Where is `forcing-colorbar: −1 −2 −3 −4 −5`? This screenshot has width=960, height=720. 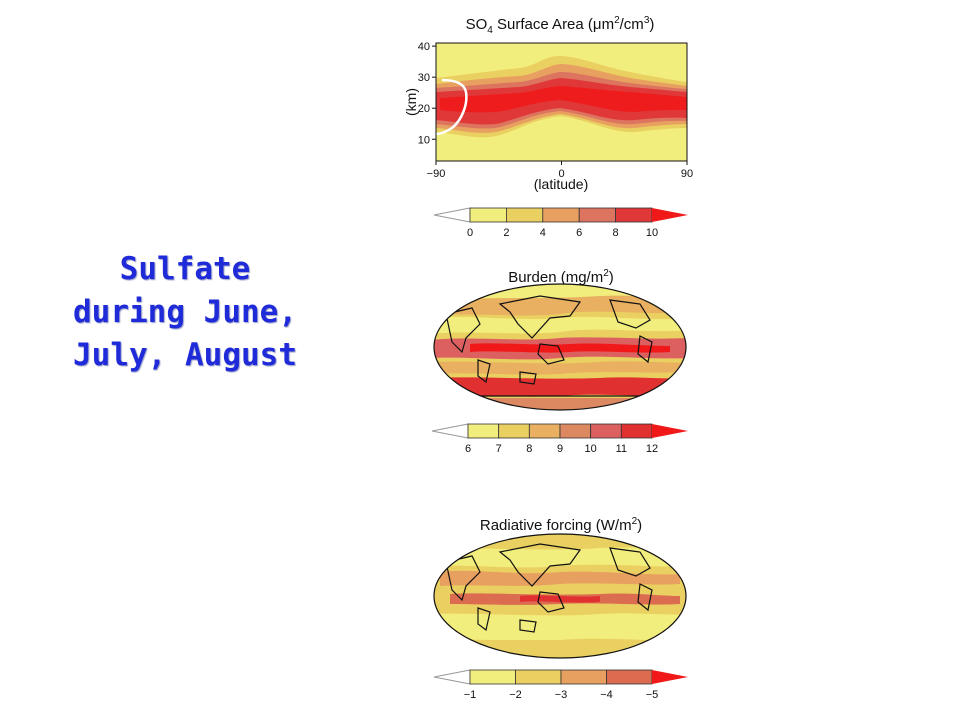
forcing-colorbar: −1 −2 −3 −4 −5 is located at coordinates (560, 685).